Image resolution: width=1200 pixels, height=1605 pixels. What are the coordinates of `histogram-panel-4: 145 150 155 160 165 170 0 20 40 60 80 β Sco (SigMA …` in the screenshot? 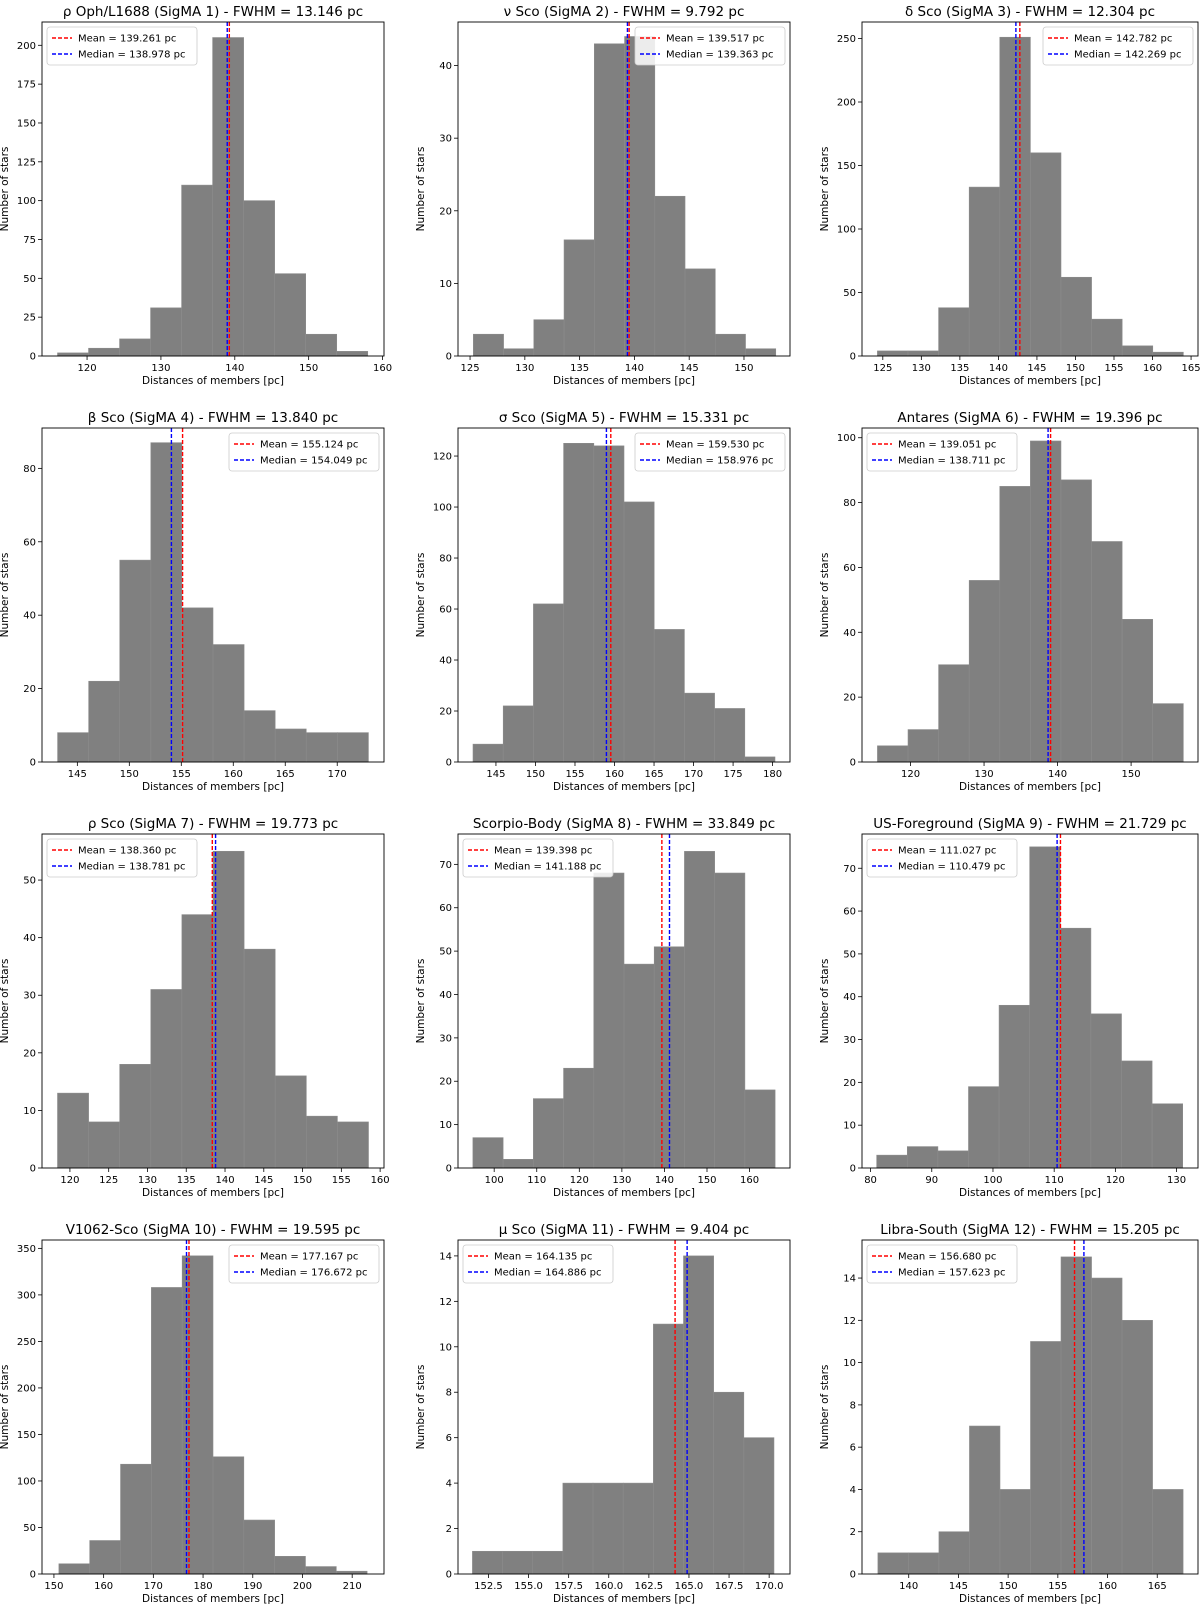 It's located at (192, 601).